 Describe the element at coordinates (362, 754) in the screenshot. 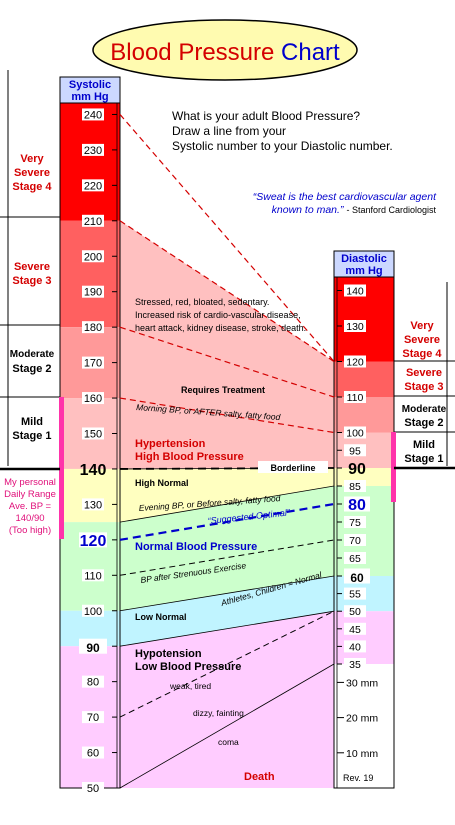

I see `mm-tick-label: 10 mm` at that location.